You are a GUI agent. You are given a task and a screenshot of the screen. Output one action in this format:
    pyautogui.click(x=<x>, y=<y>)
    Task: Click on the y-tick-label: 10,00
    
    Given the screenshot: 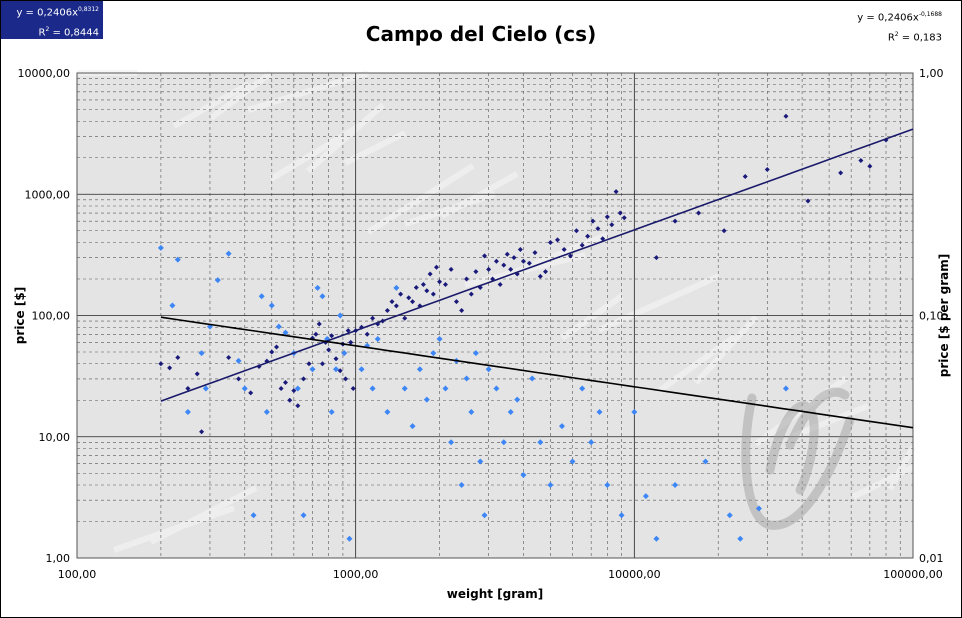 What is the action you would take?
    pyautogui.click(x=55, y=437)
    